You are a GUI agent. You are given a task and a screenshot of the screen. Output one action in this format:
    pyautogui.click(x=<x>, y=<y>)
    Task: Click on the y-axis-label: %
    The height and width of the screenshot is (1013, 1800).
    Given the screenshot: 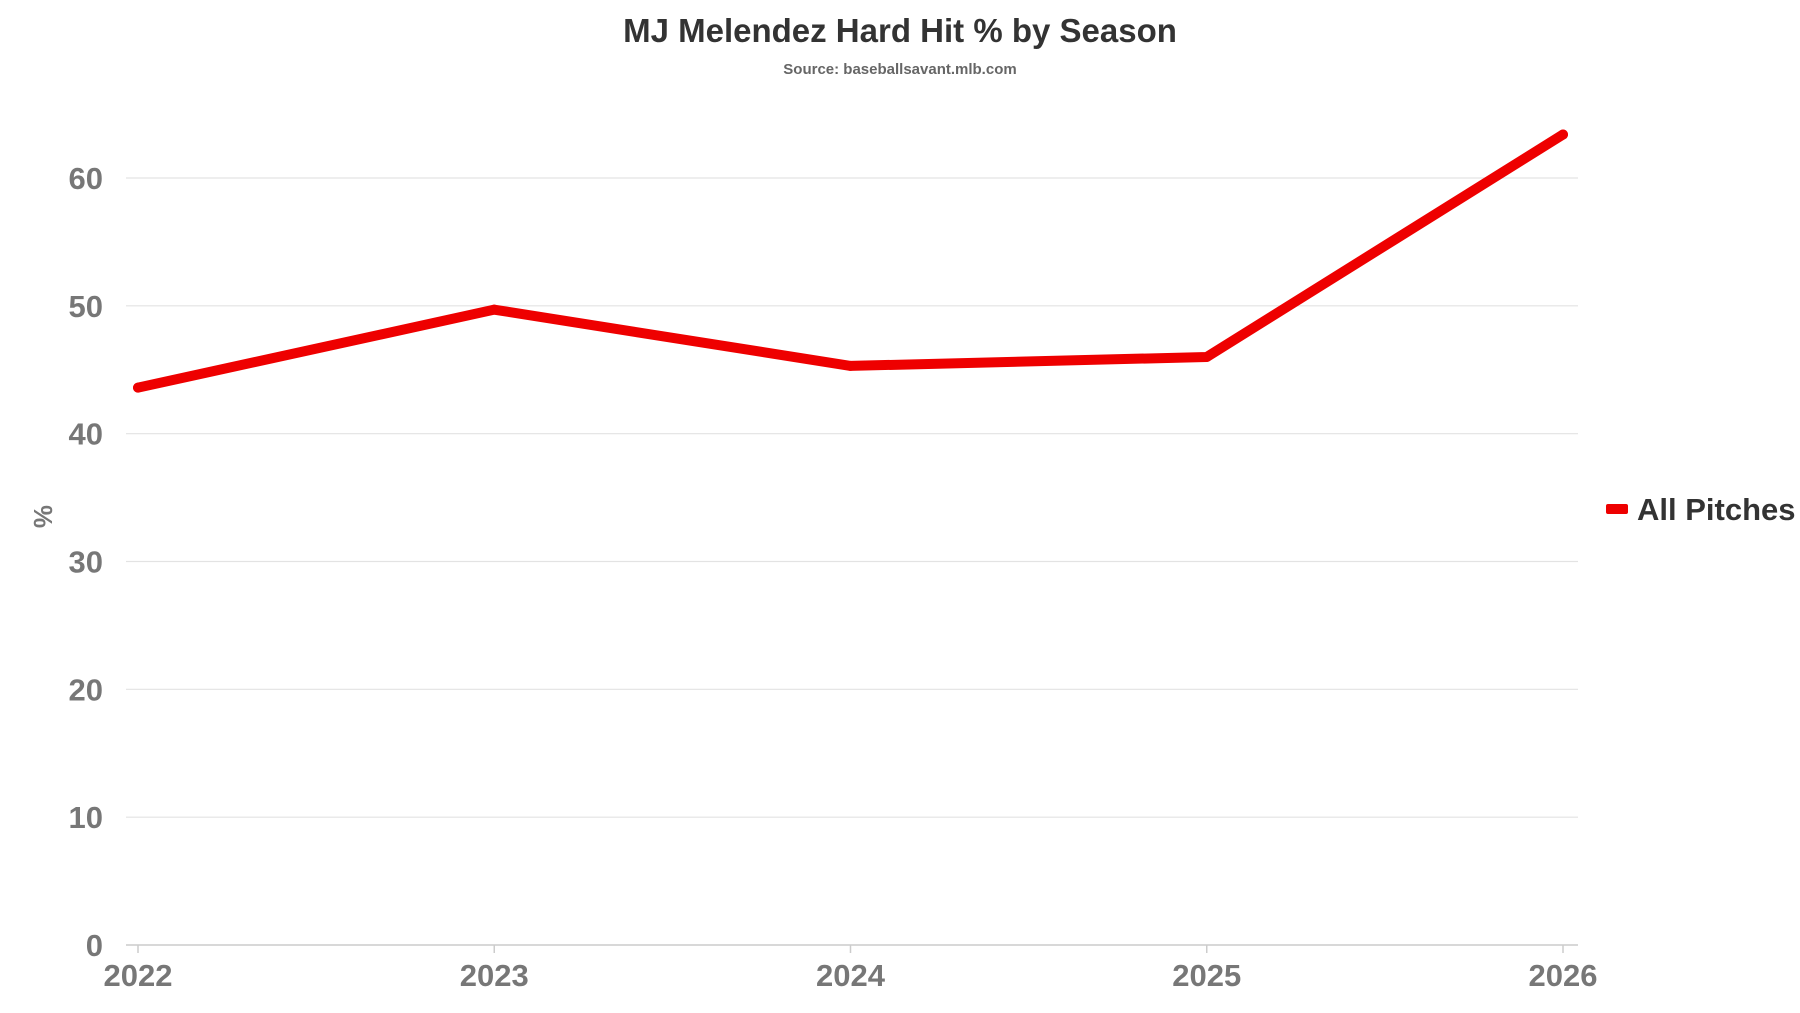 What is the action you would take?
    pyautogui.click(x=43, y=516)
    